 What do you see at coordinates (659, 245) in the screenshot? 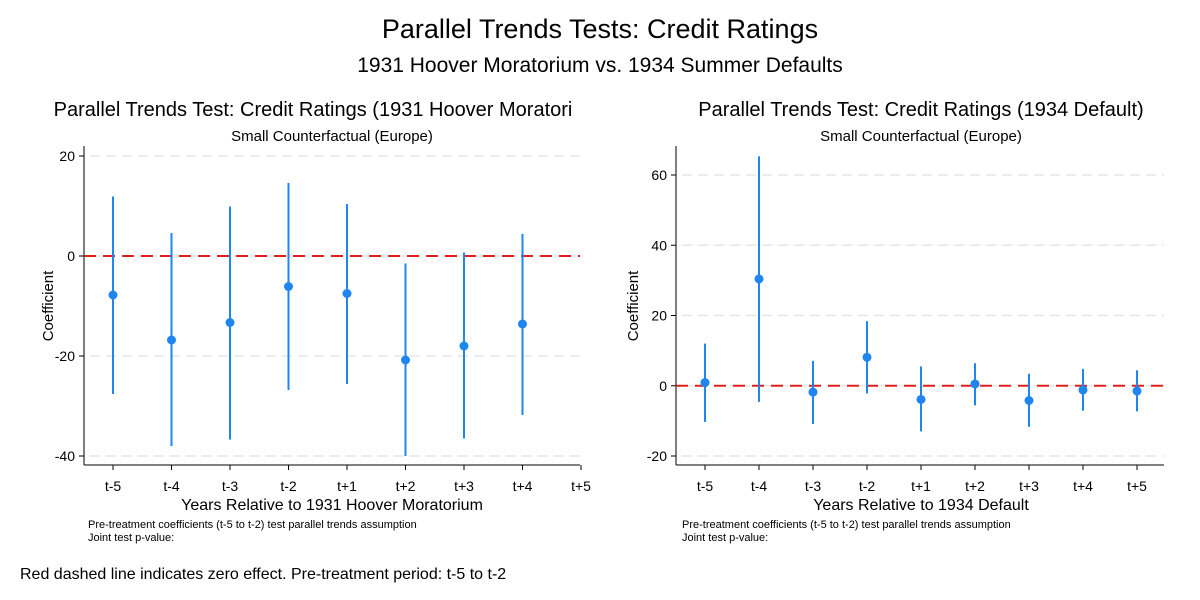
I see `y-tick-label: 40` at bounding box center [659, 245].